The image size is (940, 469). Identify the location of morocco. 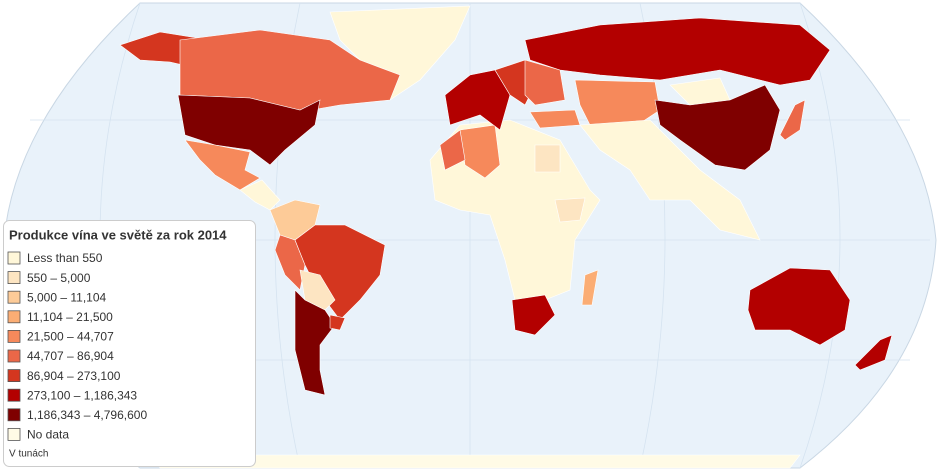
(452, 150).